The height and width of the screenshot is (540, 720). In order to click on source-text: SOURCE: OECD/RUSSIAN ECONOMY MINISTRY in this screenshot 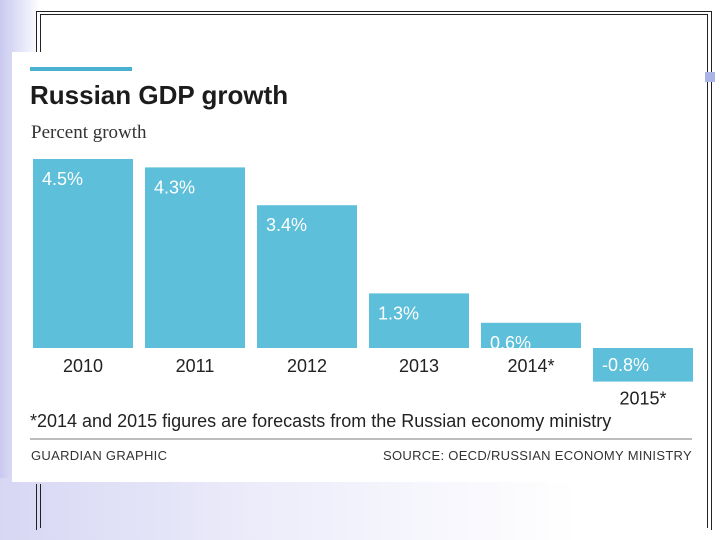, I will do `click(537, 455)`.